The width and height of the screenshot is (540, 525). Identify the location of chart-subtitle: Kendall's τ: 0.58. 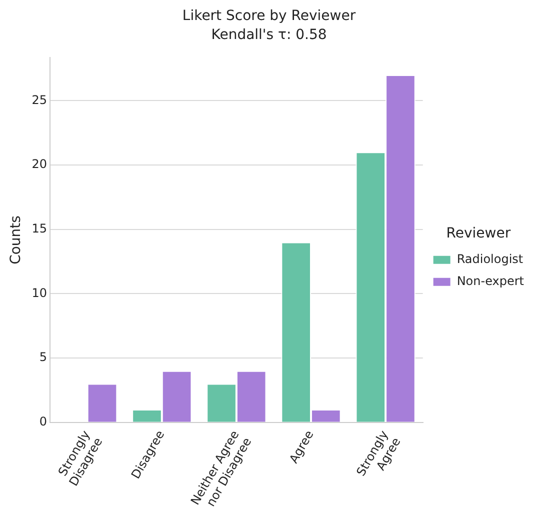
(269, 34).